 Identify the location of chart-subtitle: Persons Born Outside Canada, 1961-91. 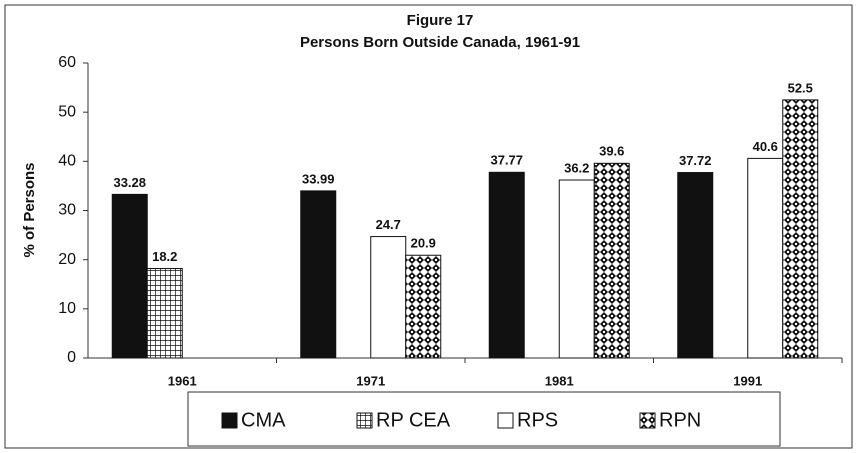
(440, 42).